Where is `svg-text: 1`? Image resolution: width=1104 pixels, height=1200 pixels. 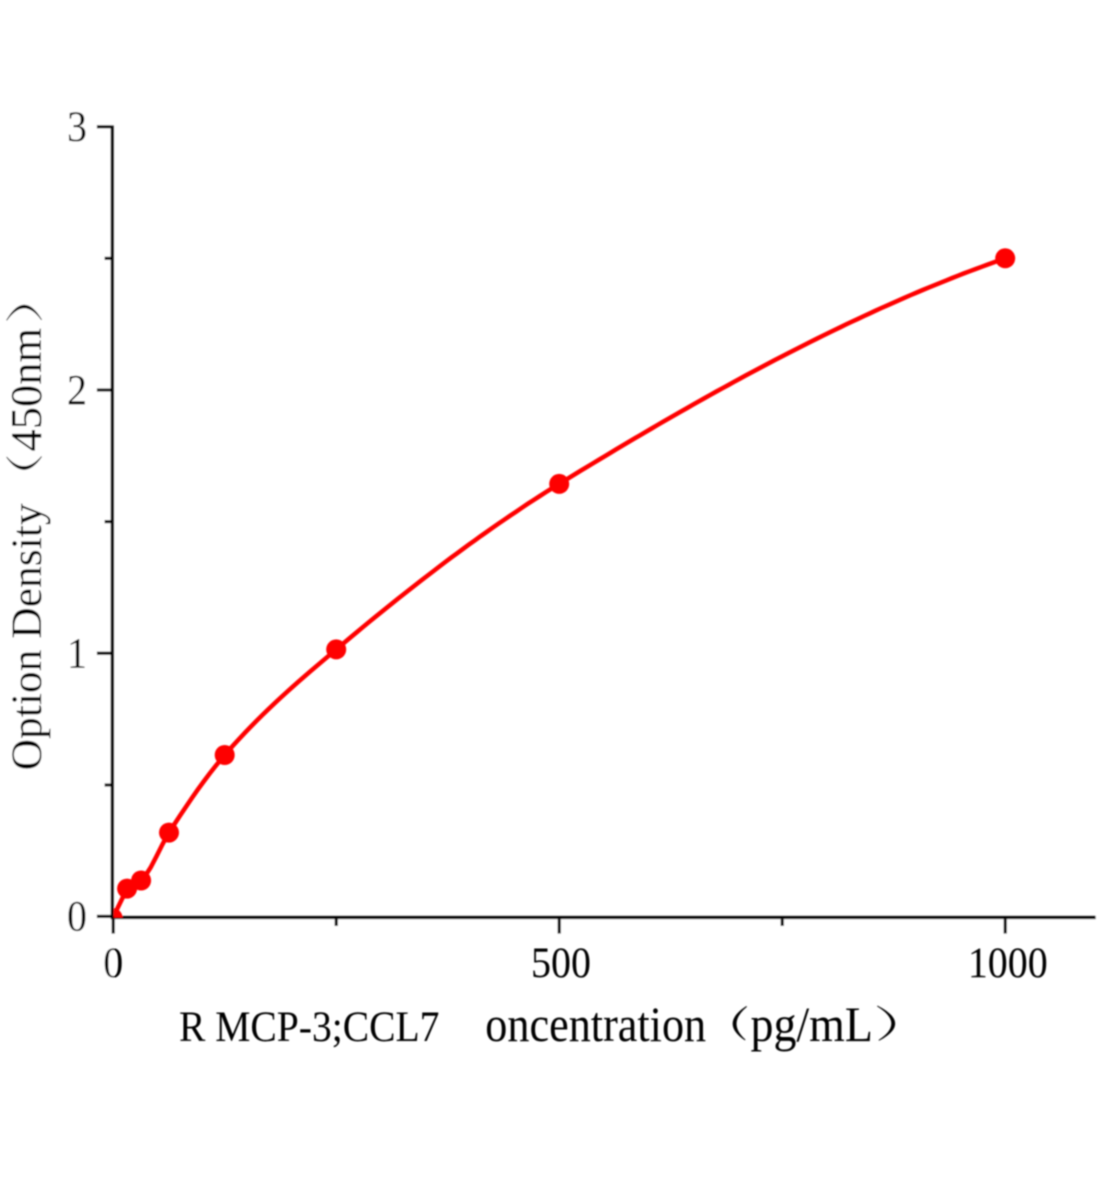 svg-text: 1 is located at coordinates (77, 653).